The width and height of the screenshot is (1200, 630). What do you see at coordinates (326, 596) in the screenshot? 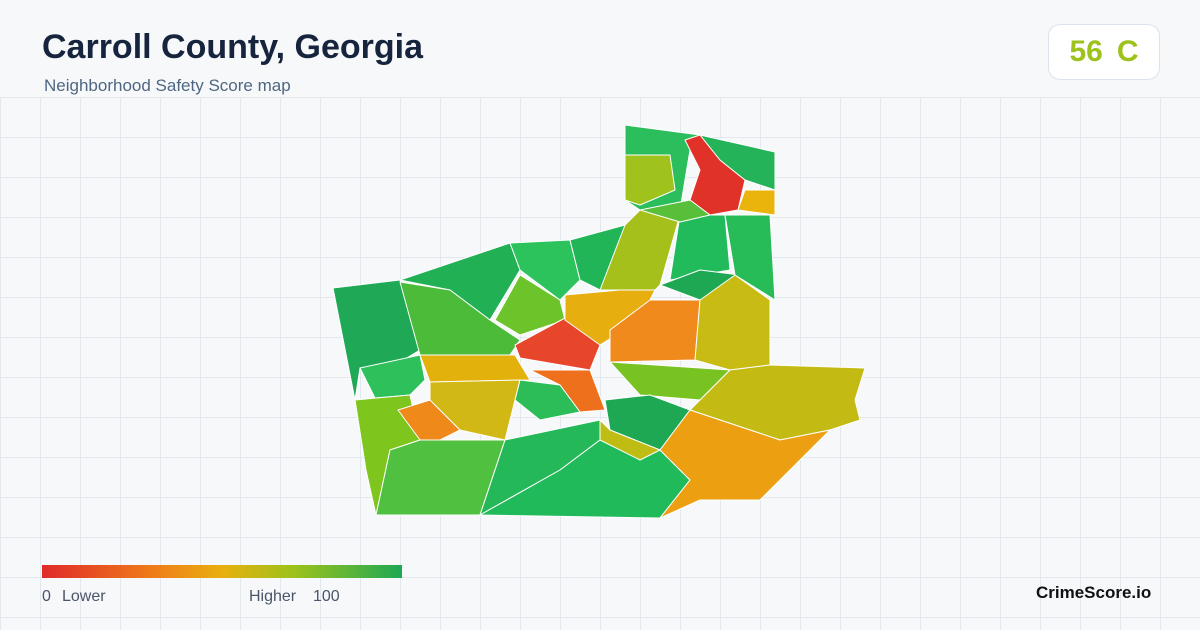
I see `legend-max: 100` at bounding box center [326, 596].